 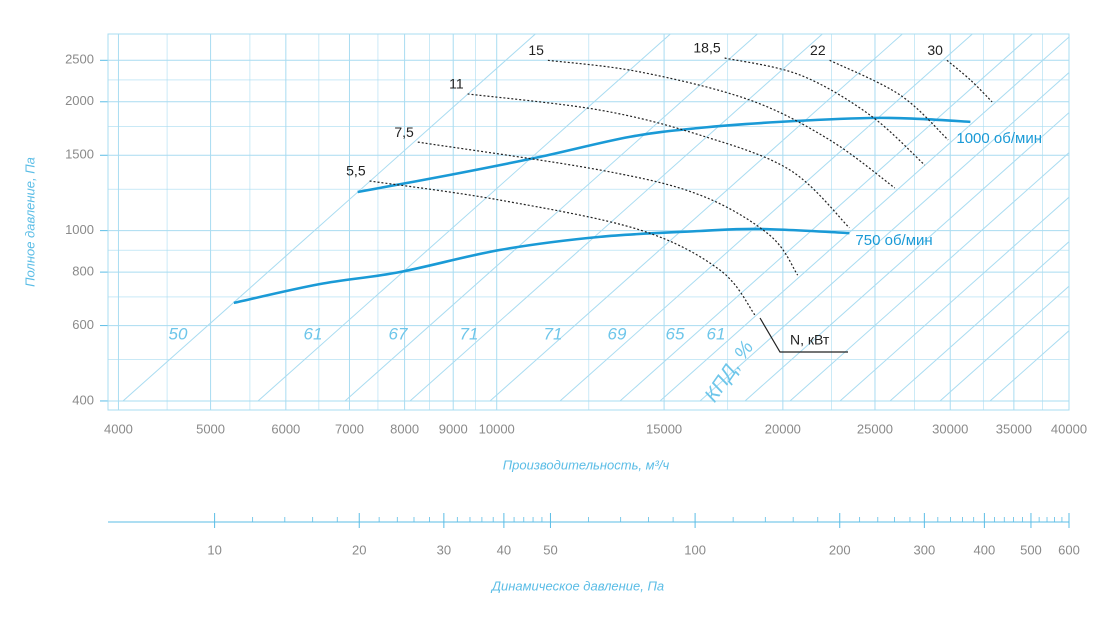 What do you see at coordinates (586, 464) in the screenshot?
I see `x-axis-title: Производительность, м³/ч` at bounding box center [586, 464].